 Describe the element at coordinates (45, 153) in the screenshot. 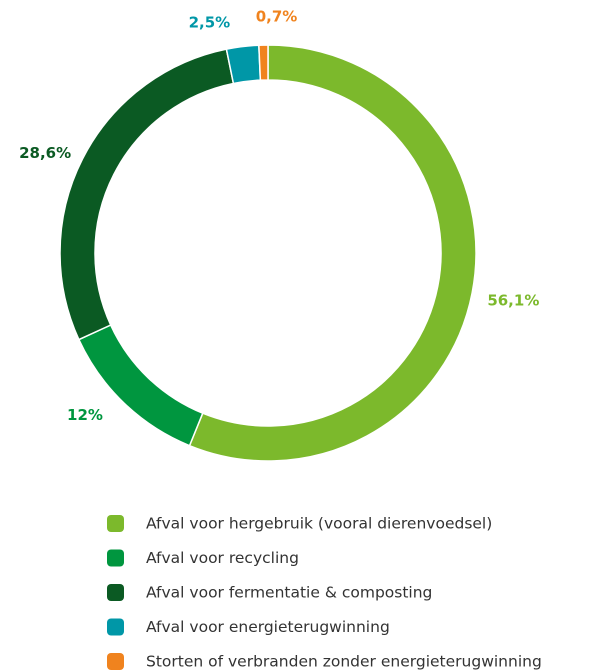

I see `data-label: 28,6%` at that location.